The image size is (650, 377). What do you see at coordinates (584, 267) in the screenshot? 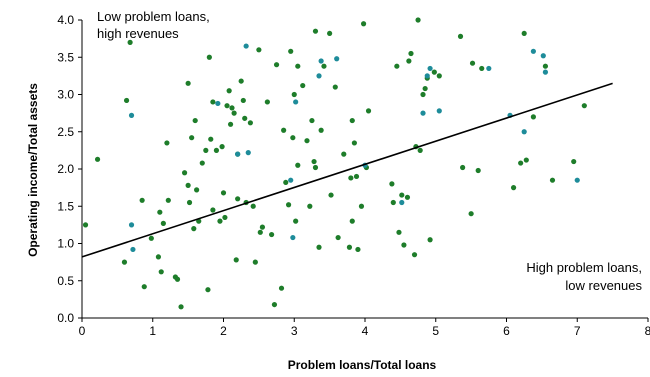
I see `annotation-bottom-right-line1: High problem loans,` at bounding box center [584, 267].